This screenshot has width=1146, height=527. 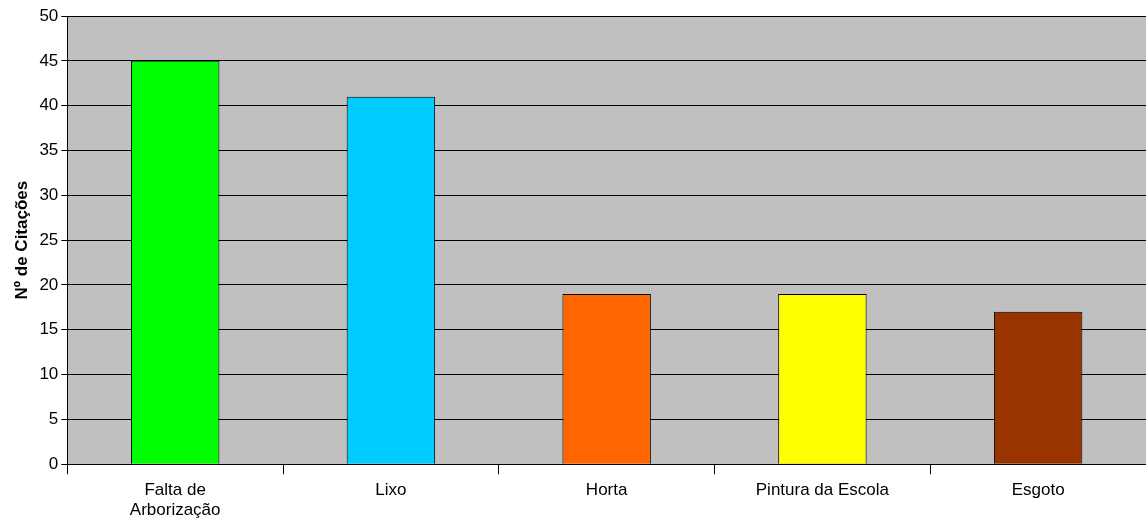 What do you see at coordinates (49, 329) in the screenshot?
I see `y-tick-label: 15` at bounding box center [49, 329].